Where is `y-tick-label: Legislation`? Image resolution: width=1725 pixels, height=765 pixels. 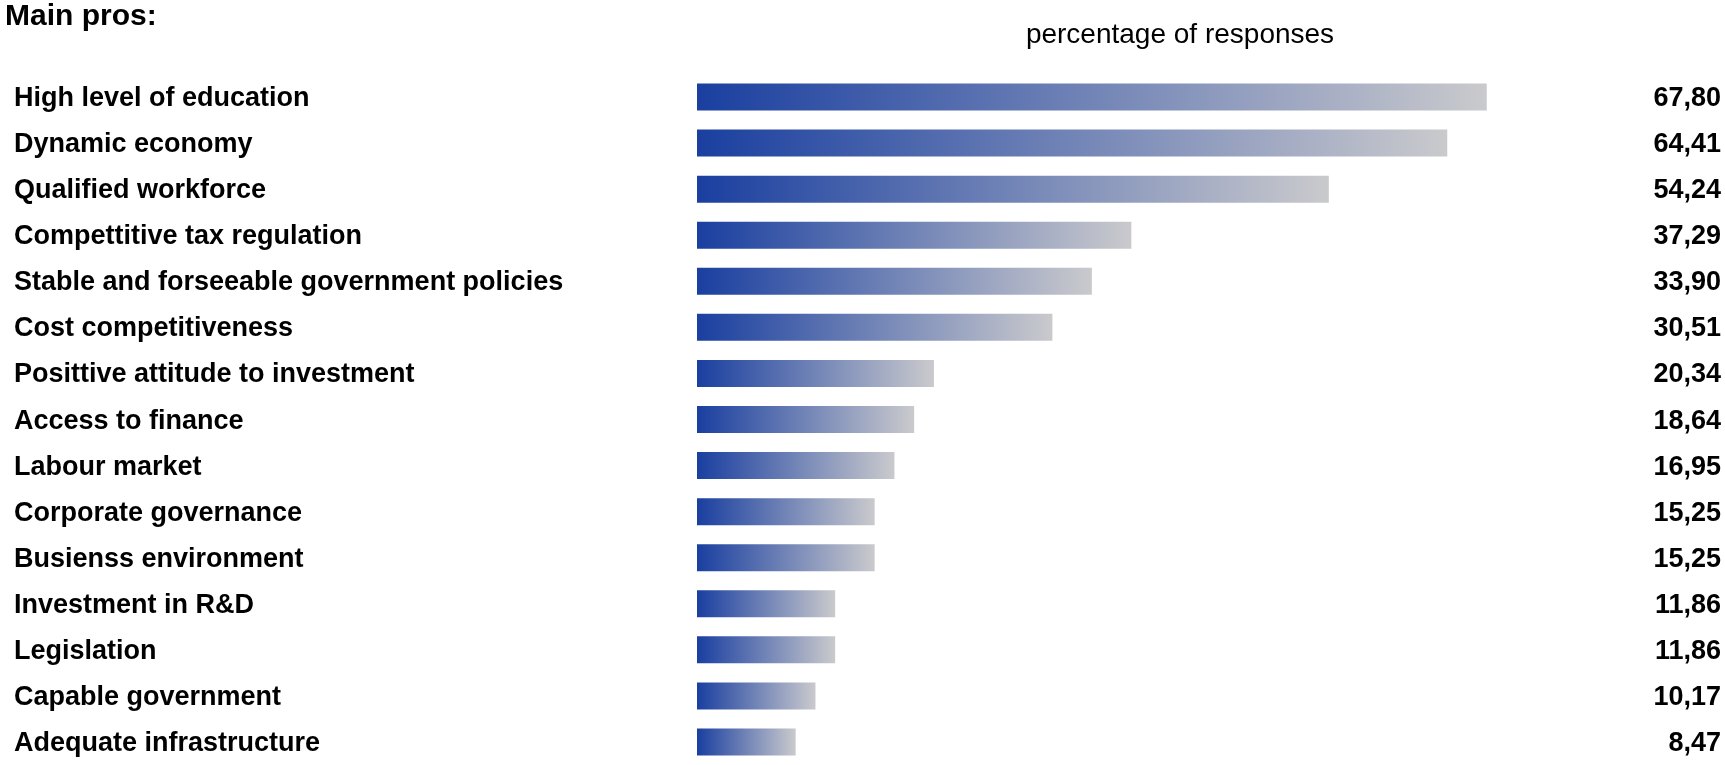 y-tick-label: Legislation is located at coordinates (85, 649).